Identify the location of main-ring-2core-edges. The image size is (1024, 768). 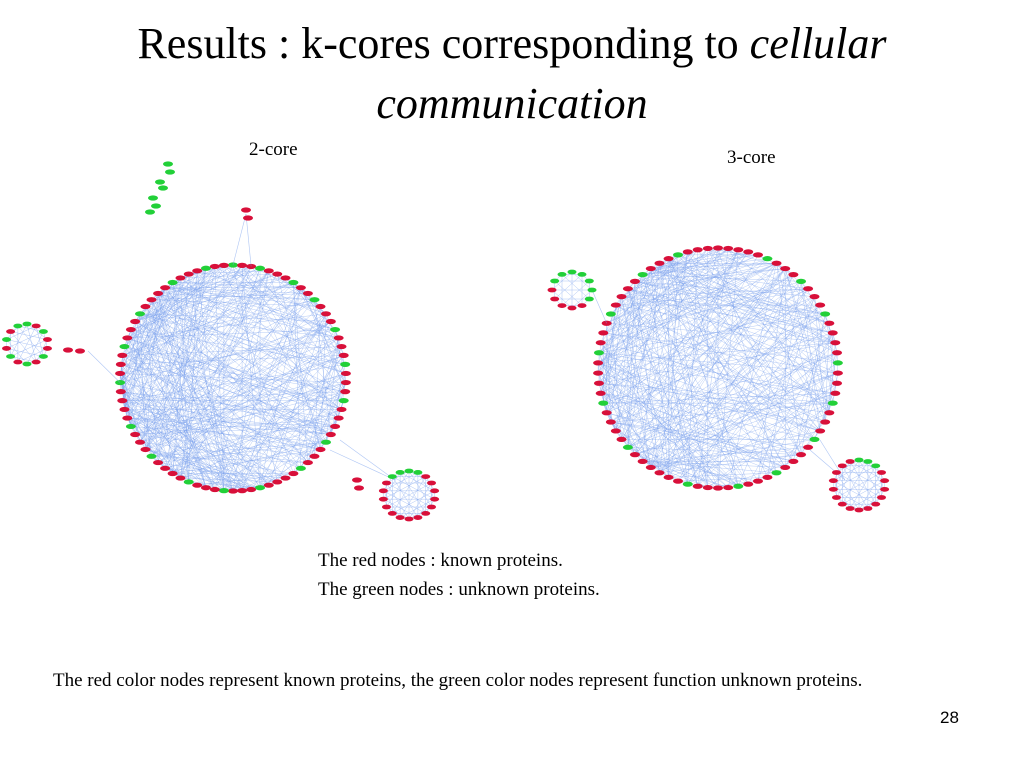
(233, 378).